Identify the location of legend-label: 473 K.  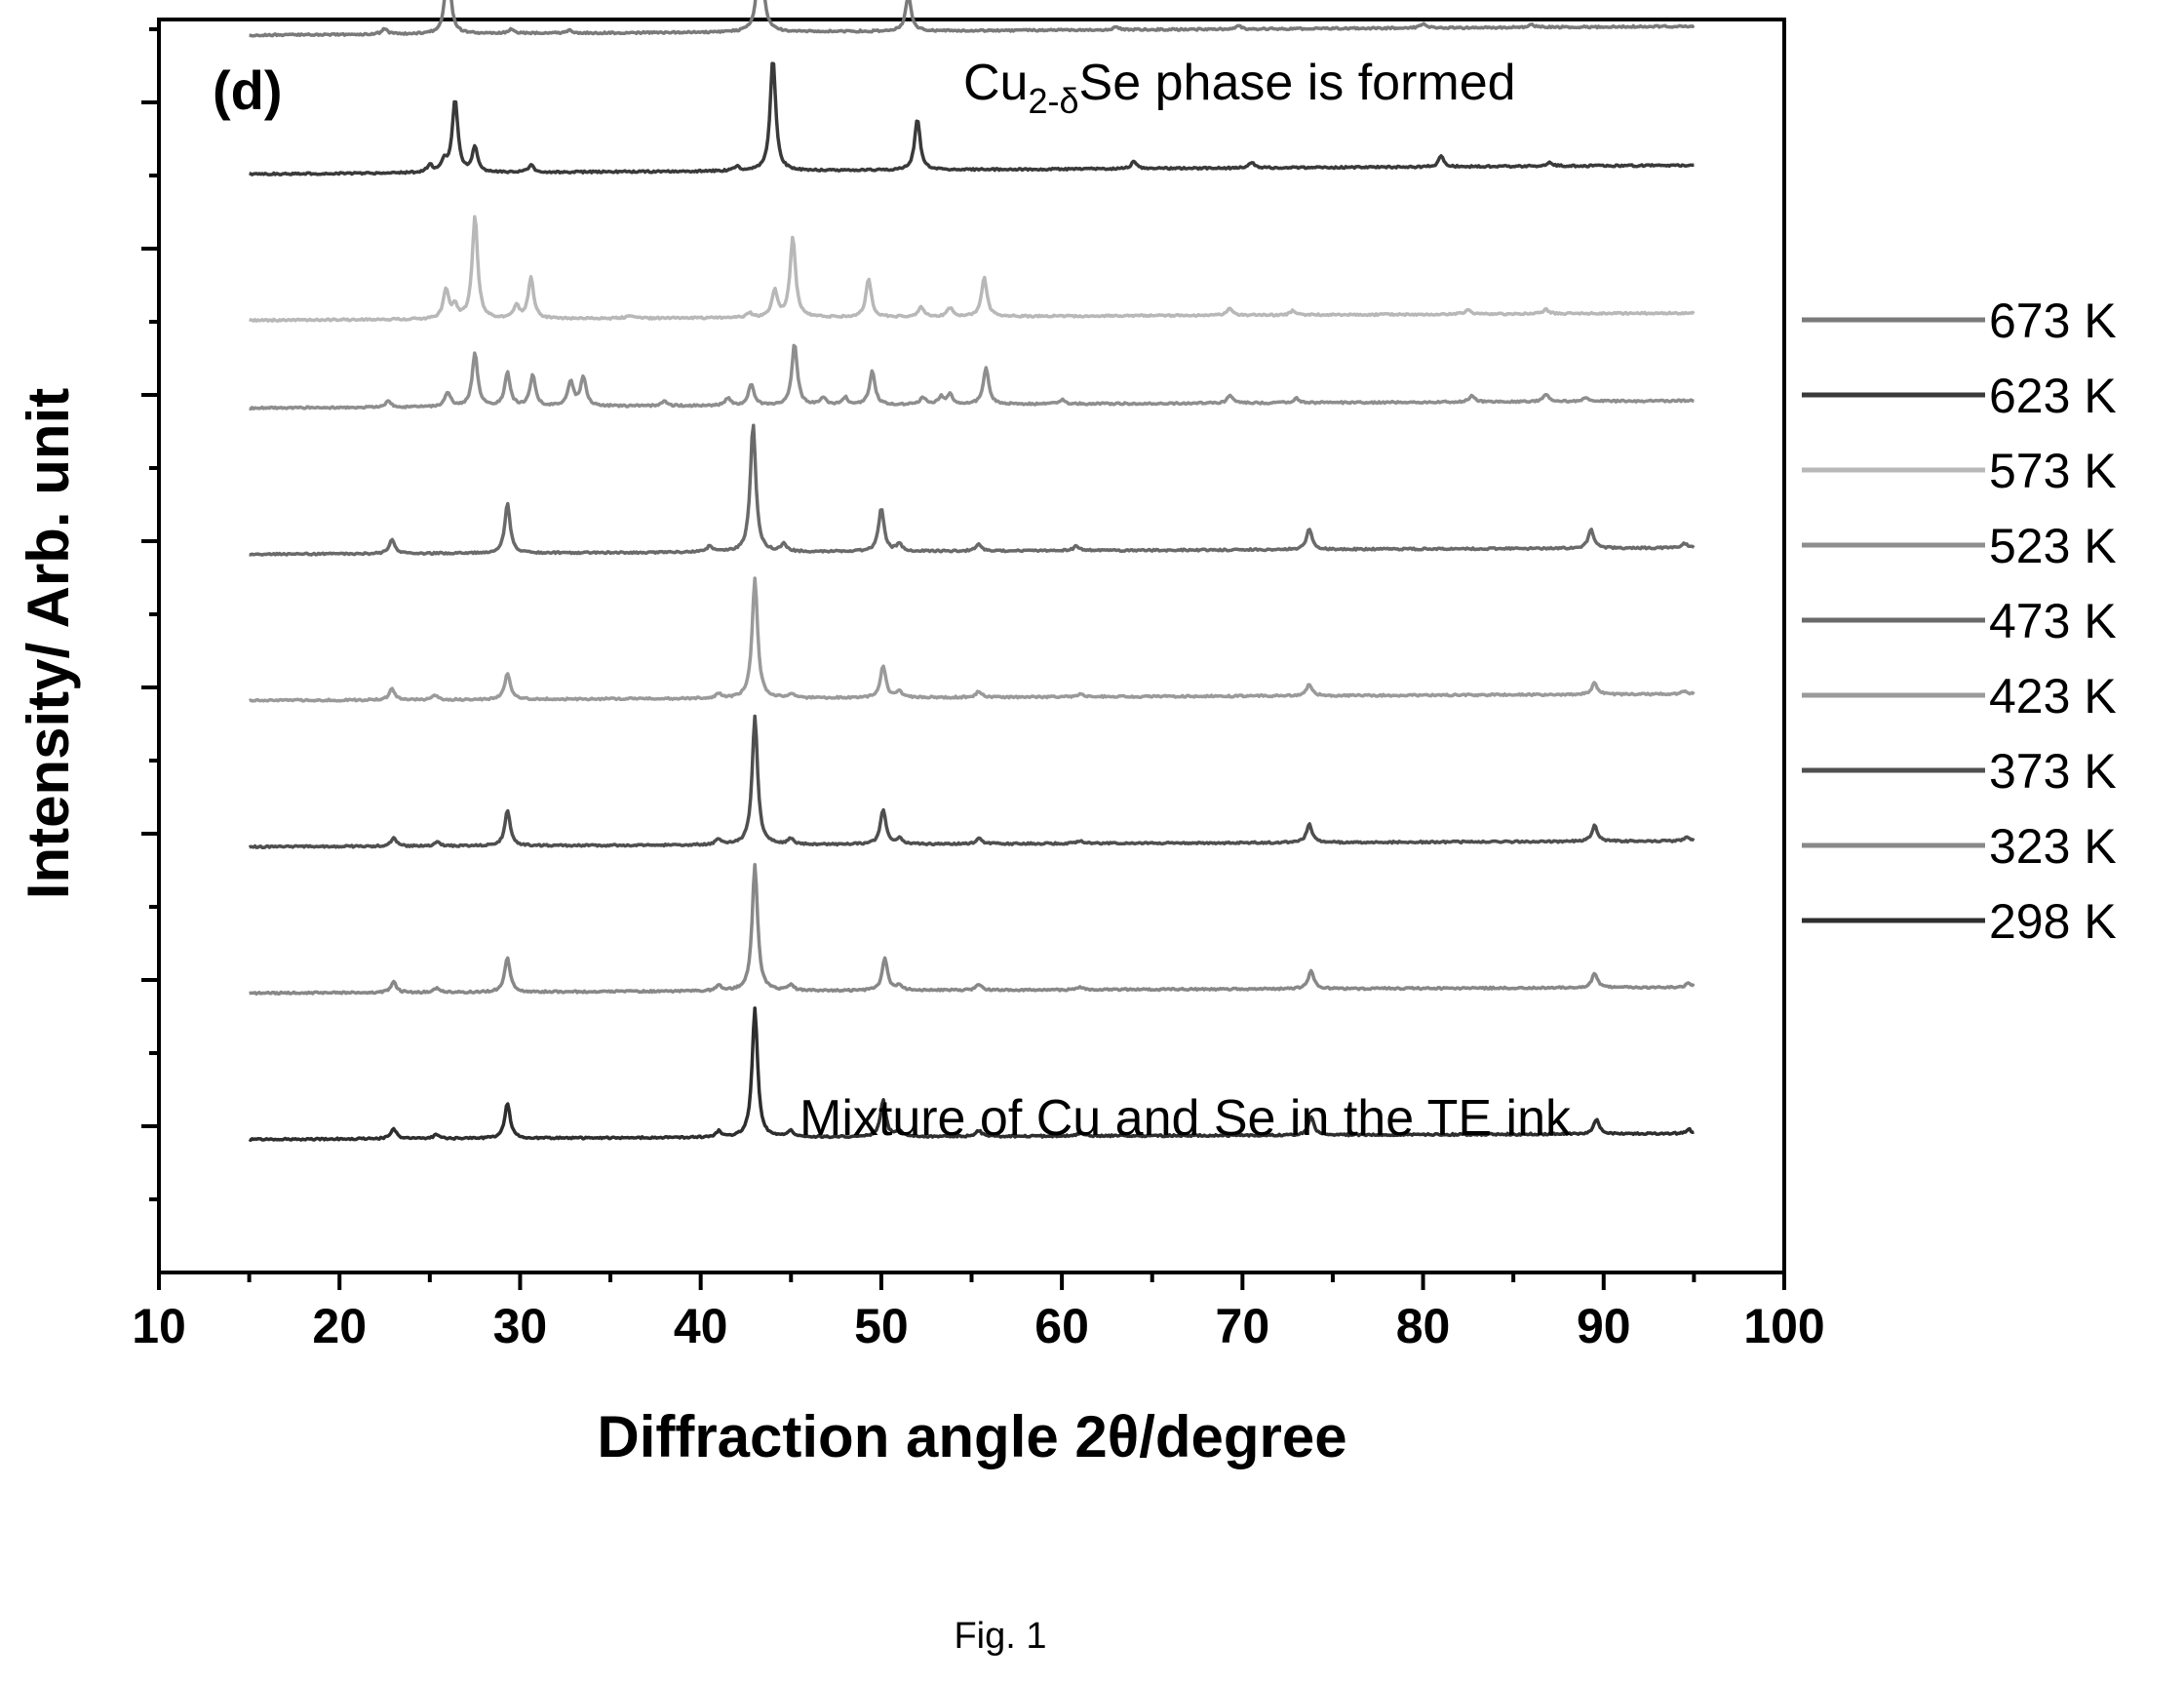
(2053, 621).